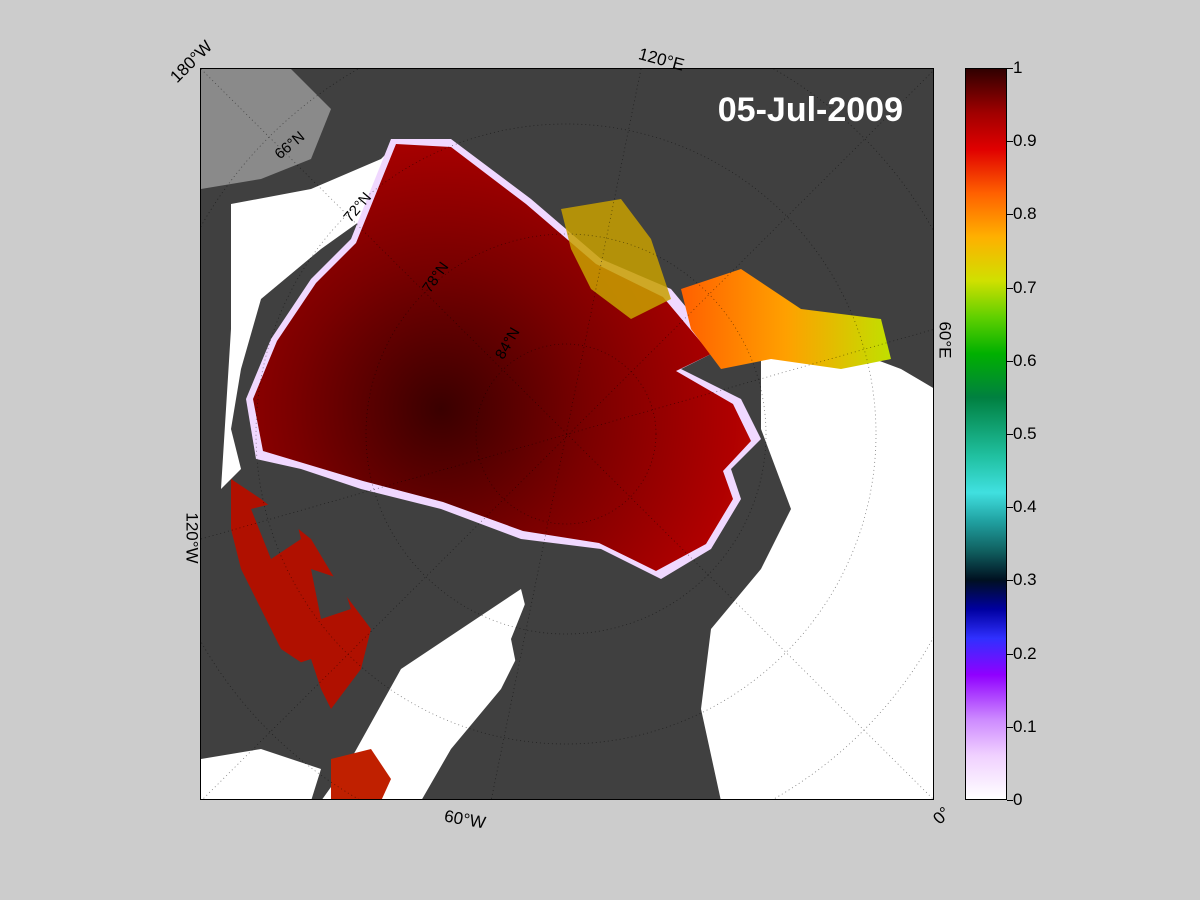 Image resolution: width=1200 pixels, height=900 pixels. What do you see at coordinates (1025, 507) in the screenshot?
I see `colorbar-tick-label: 0.4` at bounding box center [1025, 507].